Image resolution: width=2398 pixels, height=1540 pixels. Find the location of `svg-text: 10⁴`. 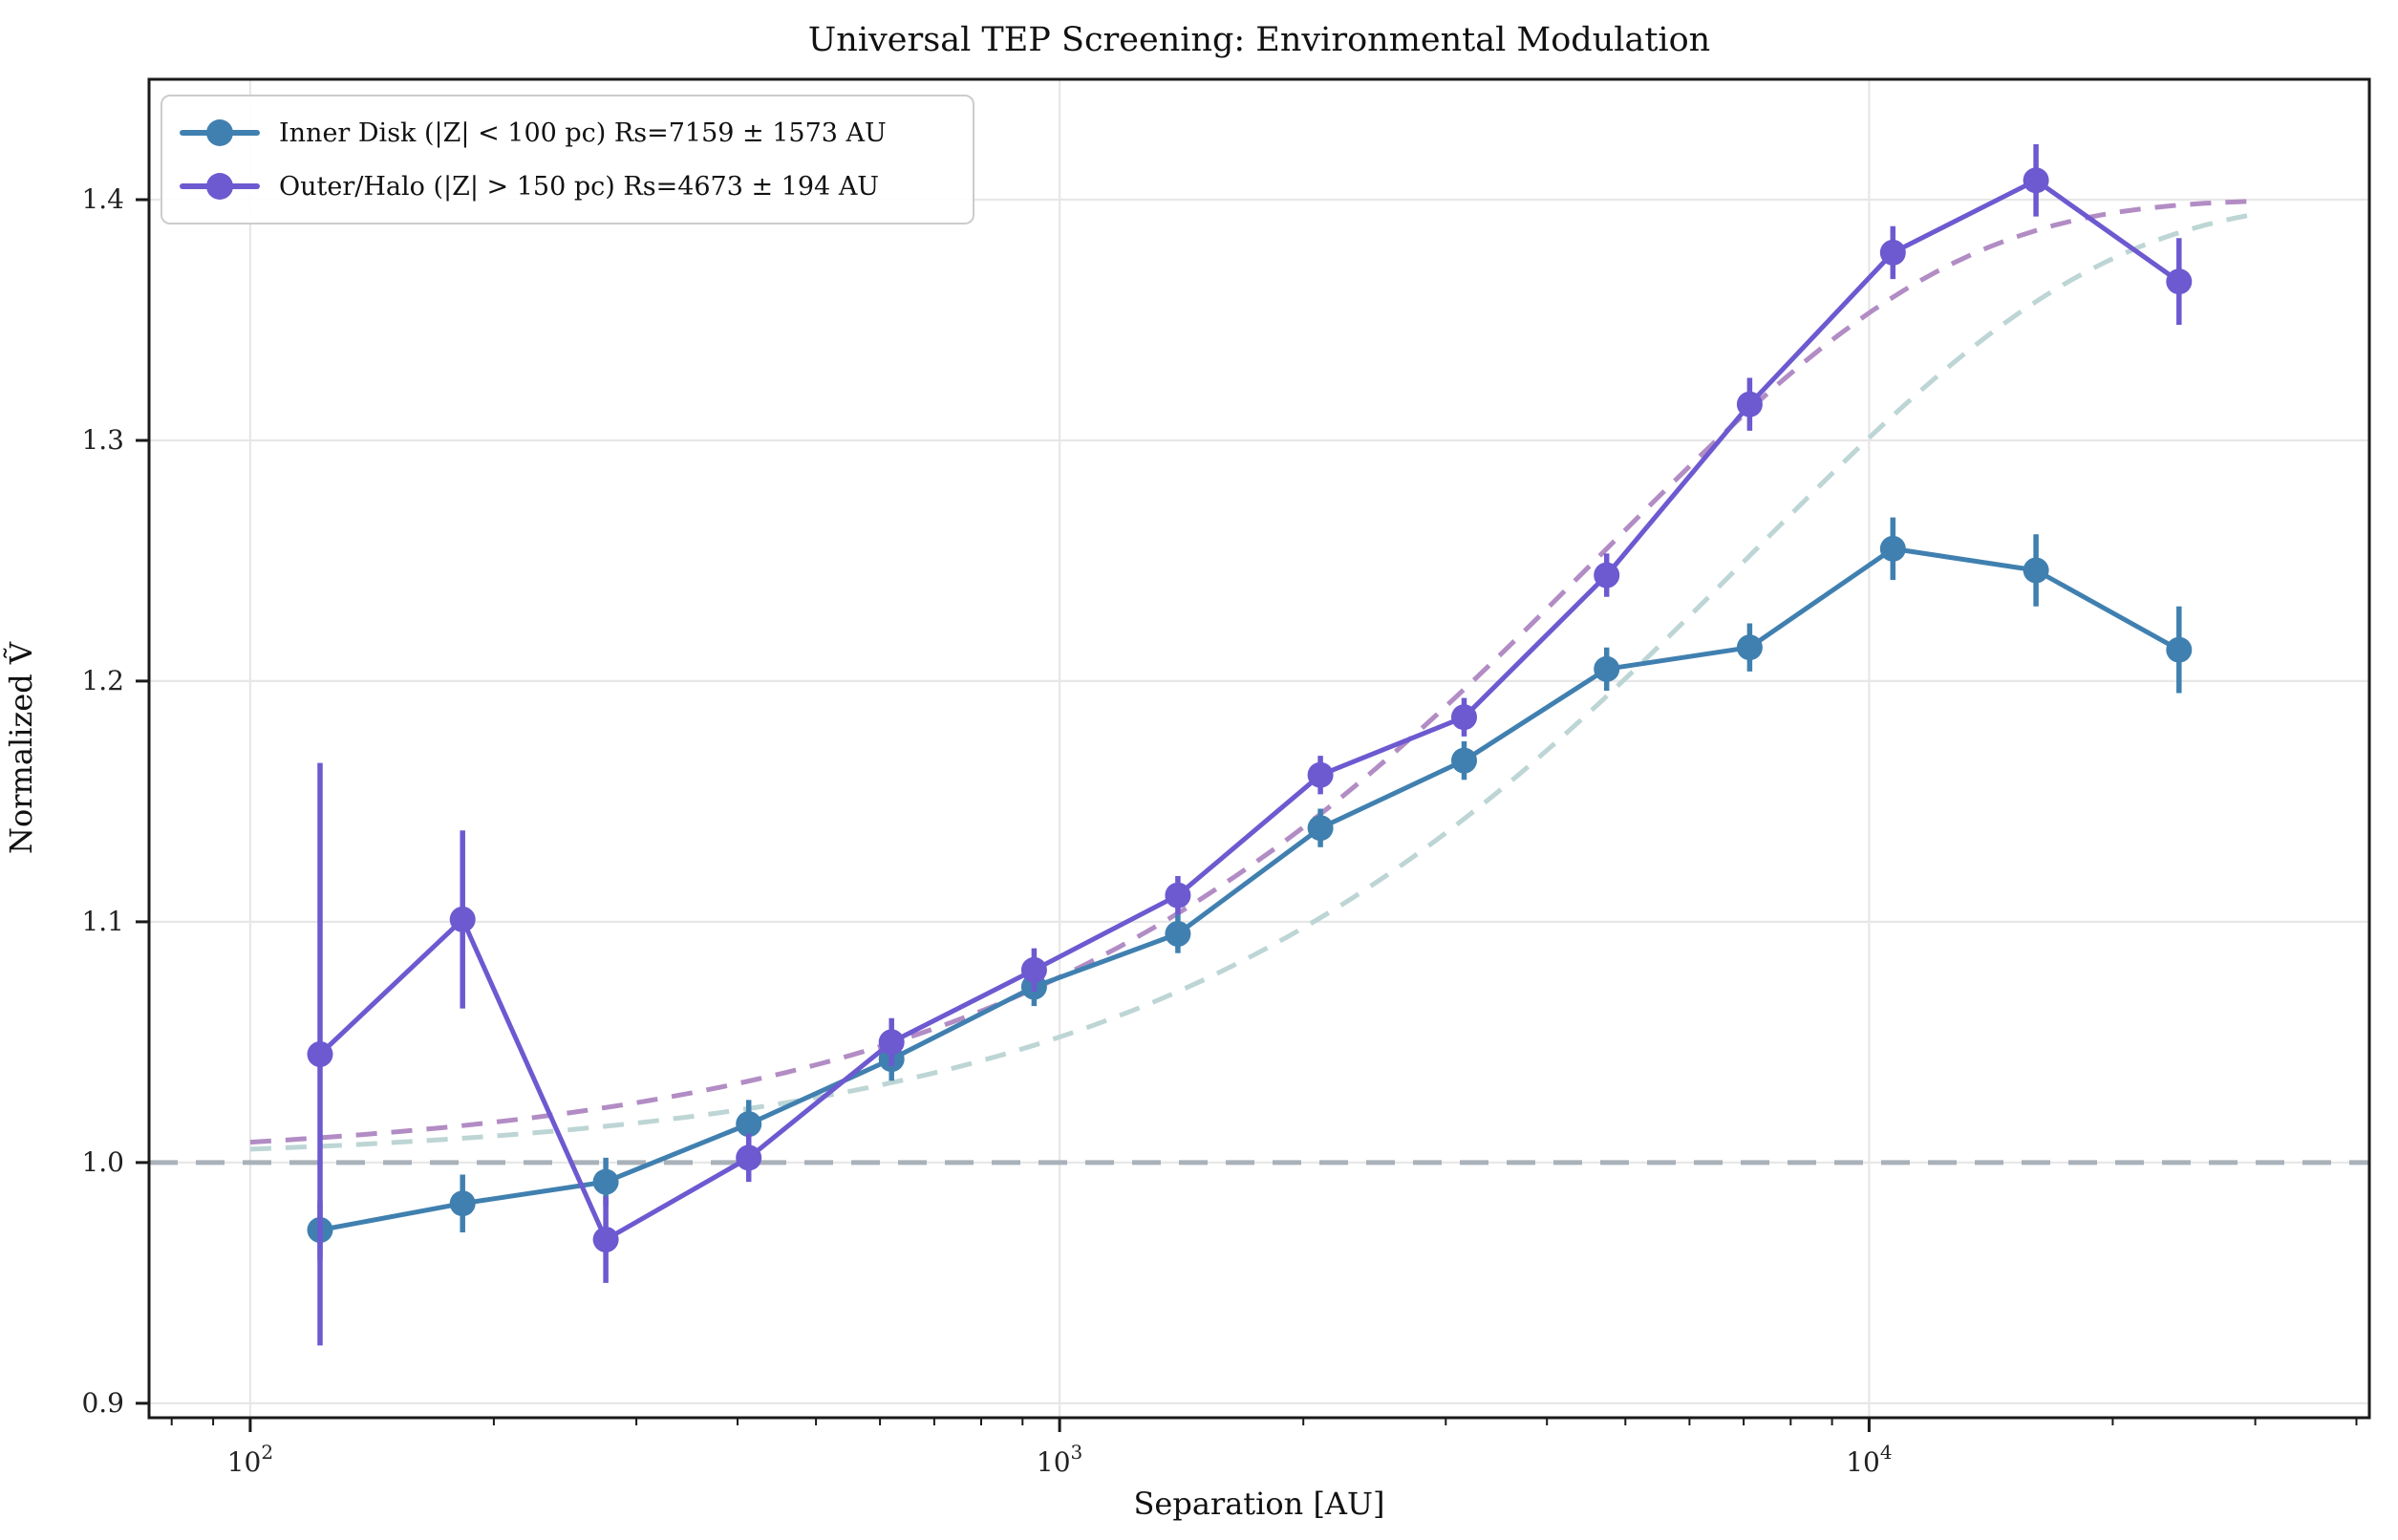

svg-text: 10⁴ is located at coordinates (1869, 1459).